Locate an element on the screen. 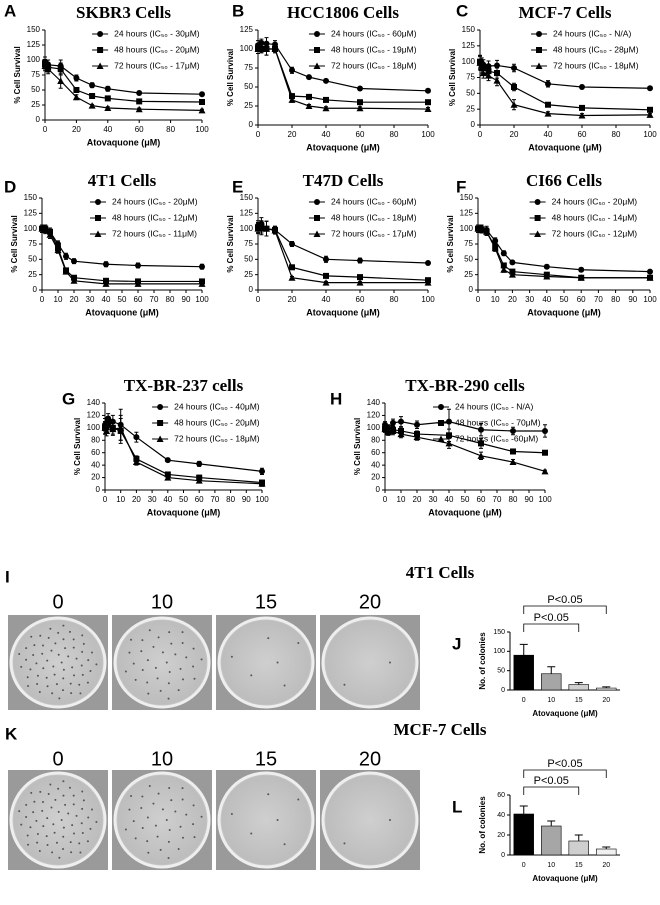  y-tick-label: 75 is located at coordinates (470, 77).